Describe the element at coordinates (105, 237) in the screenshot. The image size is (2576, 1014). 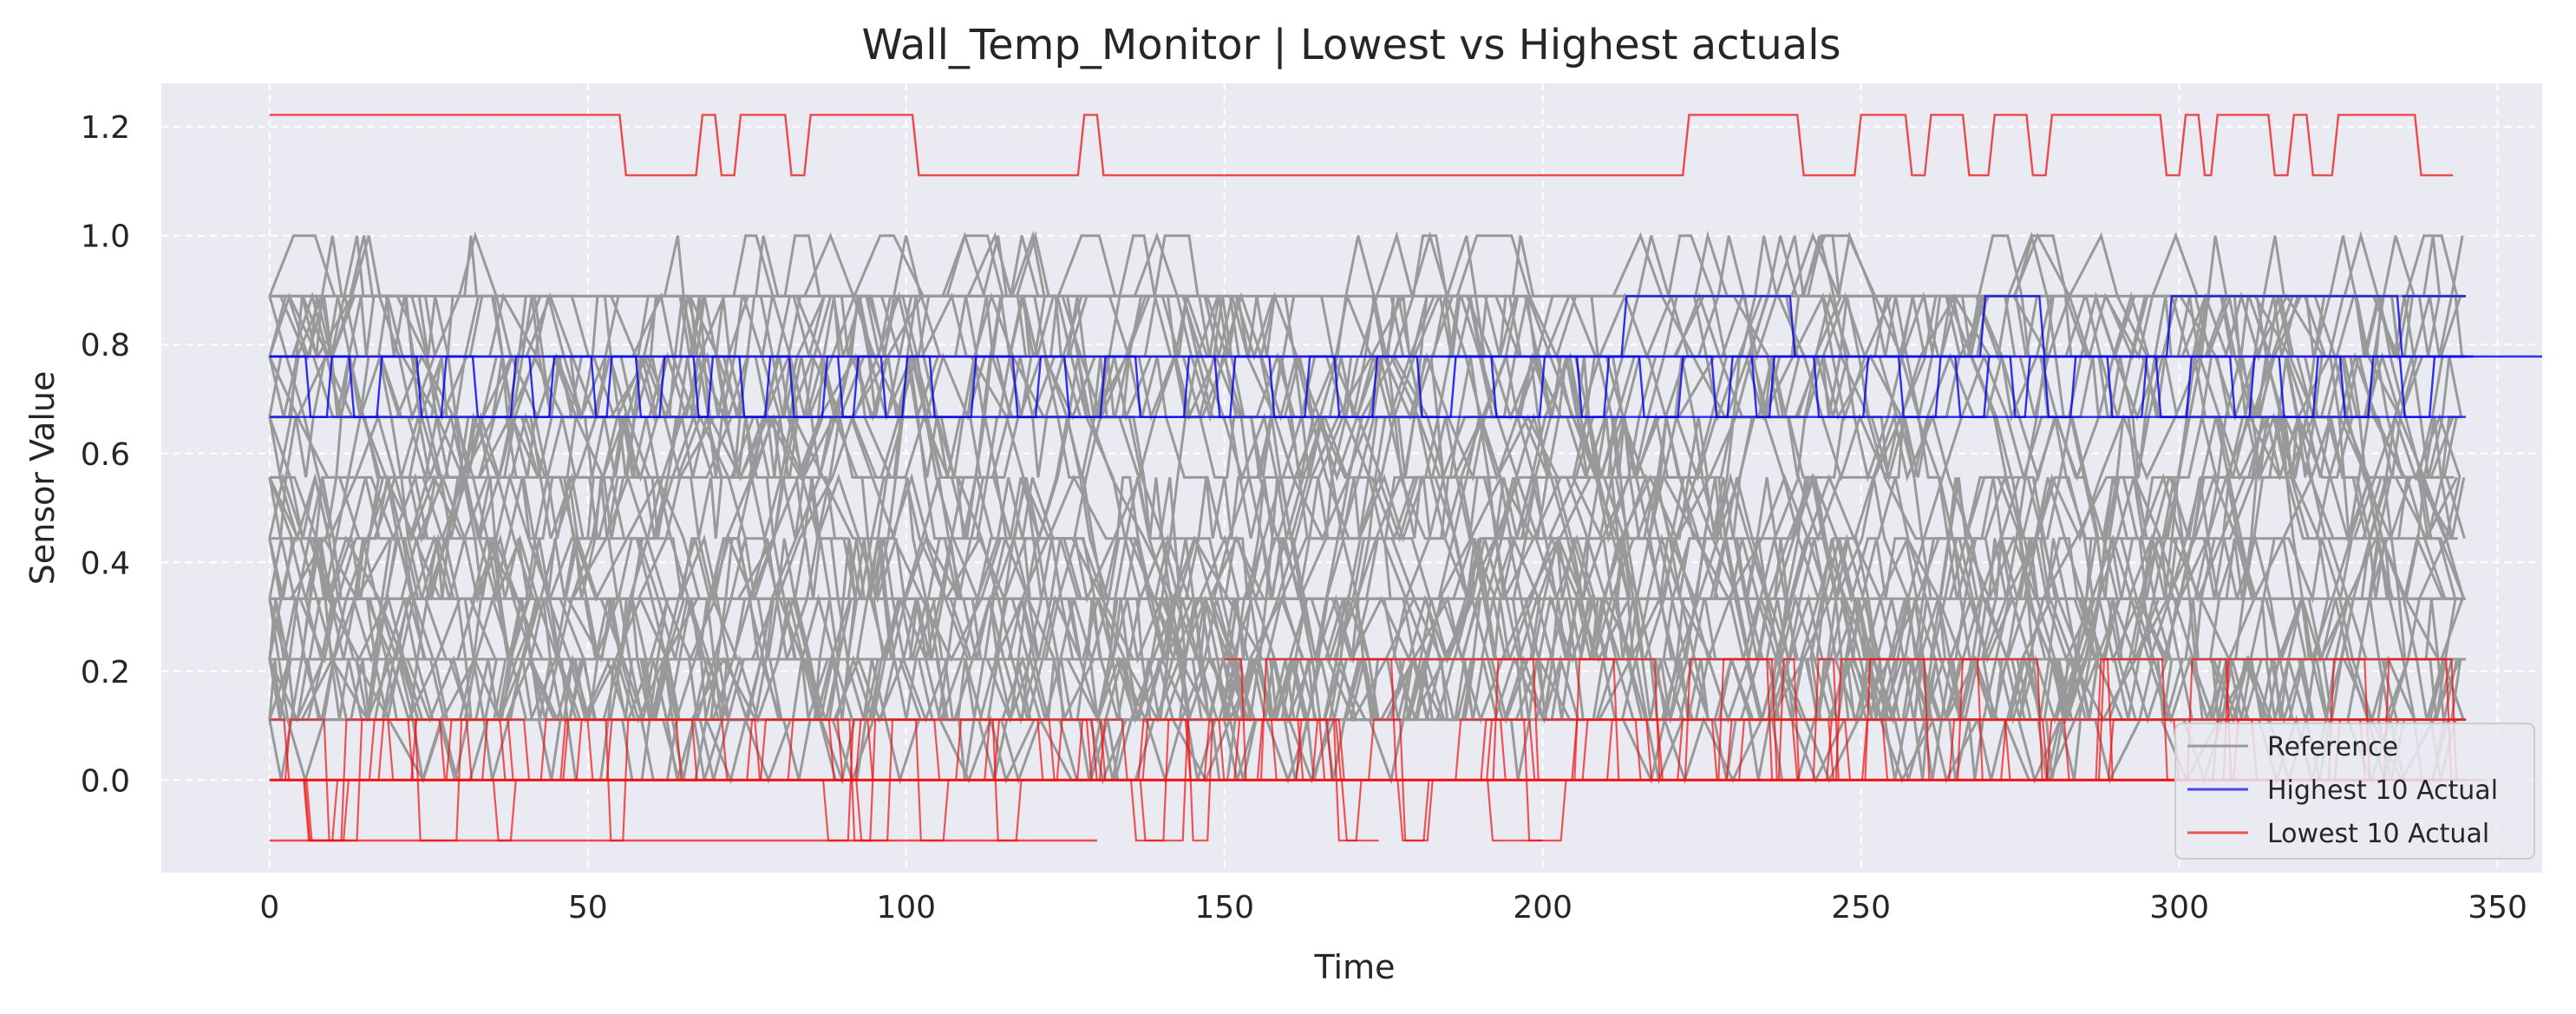
I see `y-tick-label: 1.0` at that location.